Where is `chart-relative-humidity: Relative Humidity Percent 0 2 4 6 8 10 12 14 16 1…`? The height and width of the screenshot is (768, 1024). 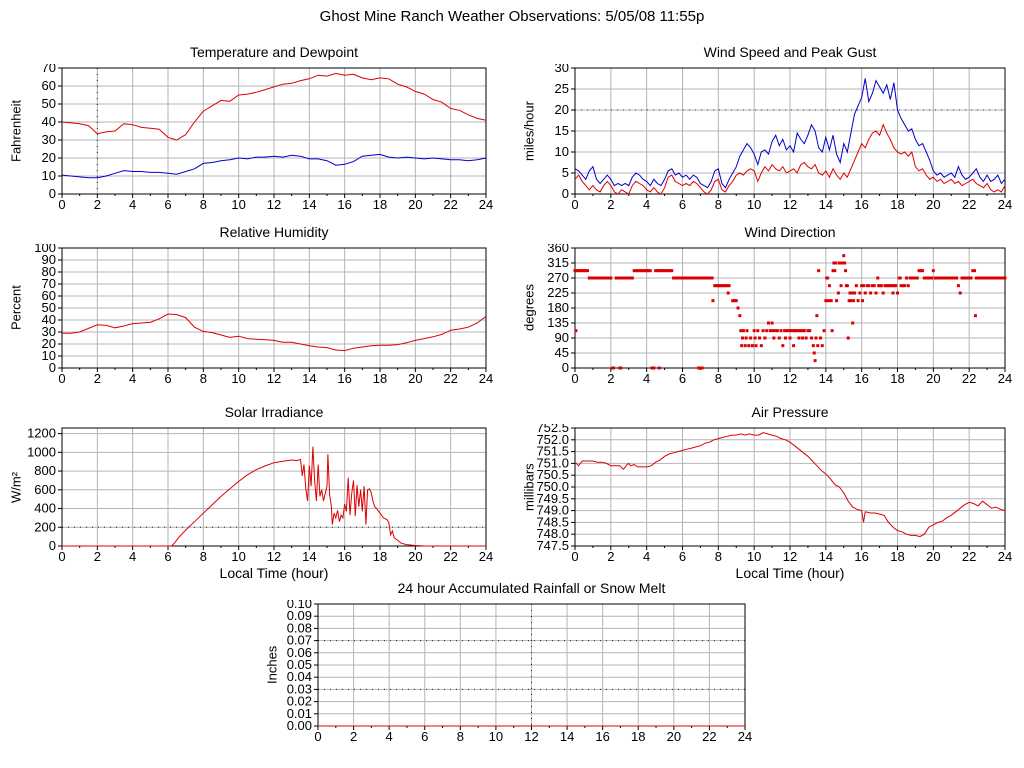 chart-relative-humidity: Relative Humidity Percent 0 2 4 6 8 10 12 14 16 1… is located at coordinates (251, 305).